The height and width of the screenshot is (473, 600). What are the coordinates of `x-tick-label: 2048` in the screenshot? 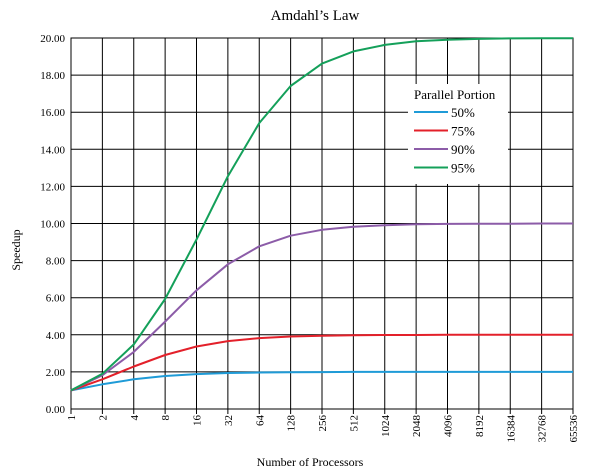 It's located at (417, 426).